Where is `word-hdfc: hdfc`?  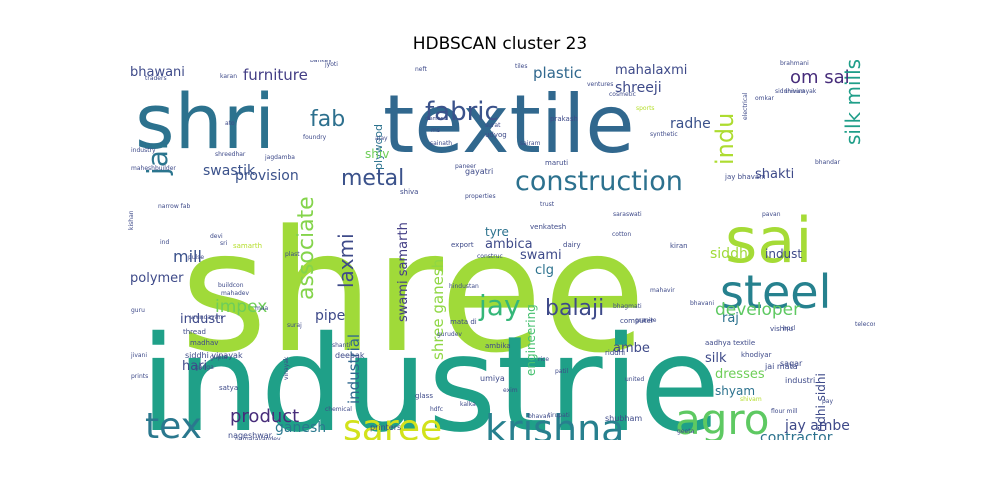 word-hdfc: hdfc is located at coordinates (436, 409).